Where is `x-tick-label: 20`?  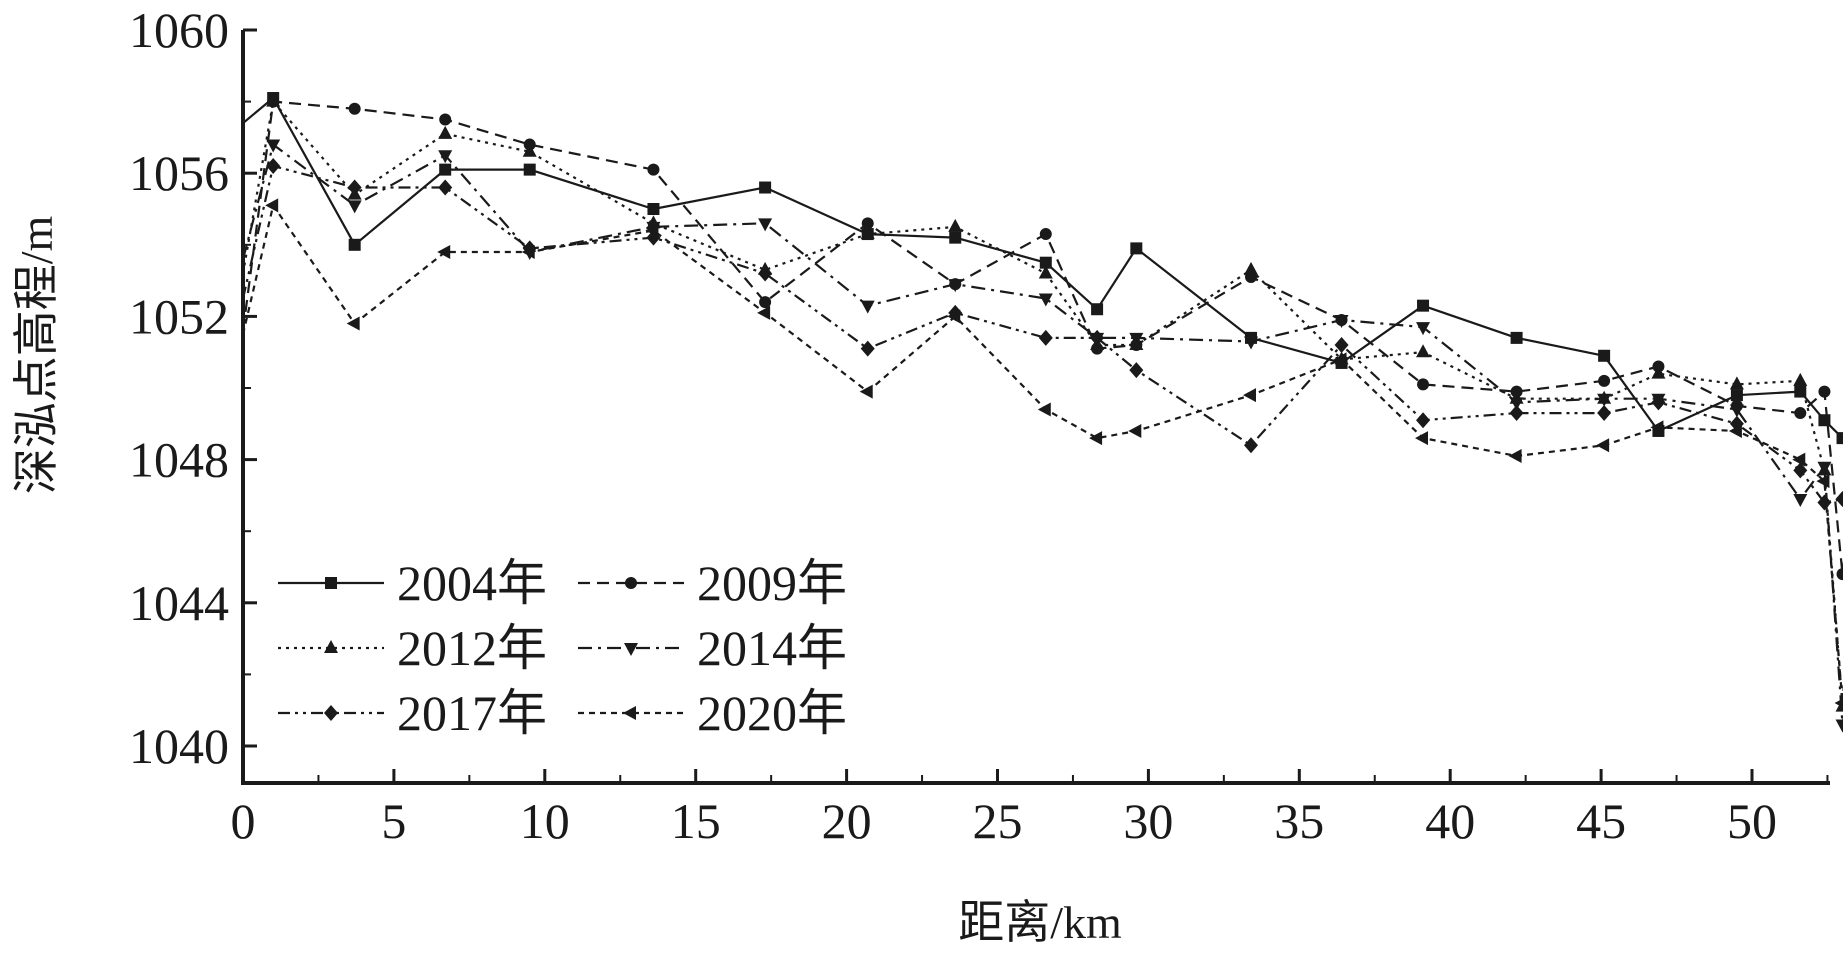
x-tick-label: 20 is located at coordinates (847, 821).